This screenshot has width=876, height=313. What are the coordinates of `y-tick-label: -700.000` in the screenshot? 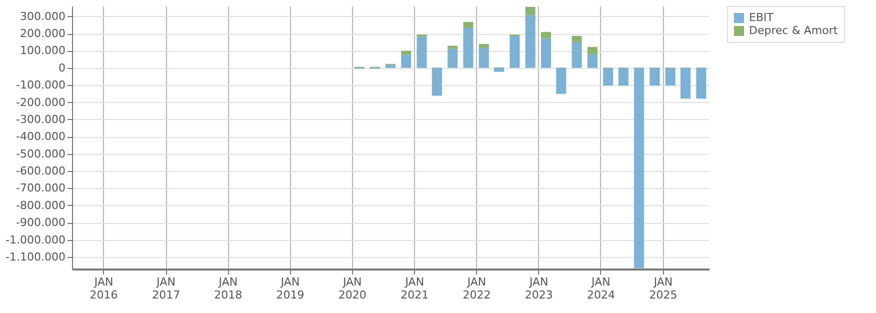 It's located at (41, 188).